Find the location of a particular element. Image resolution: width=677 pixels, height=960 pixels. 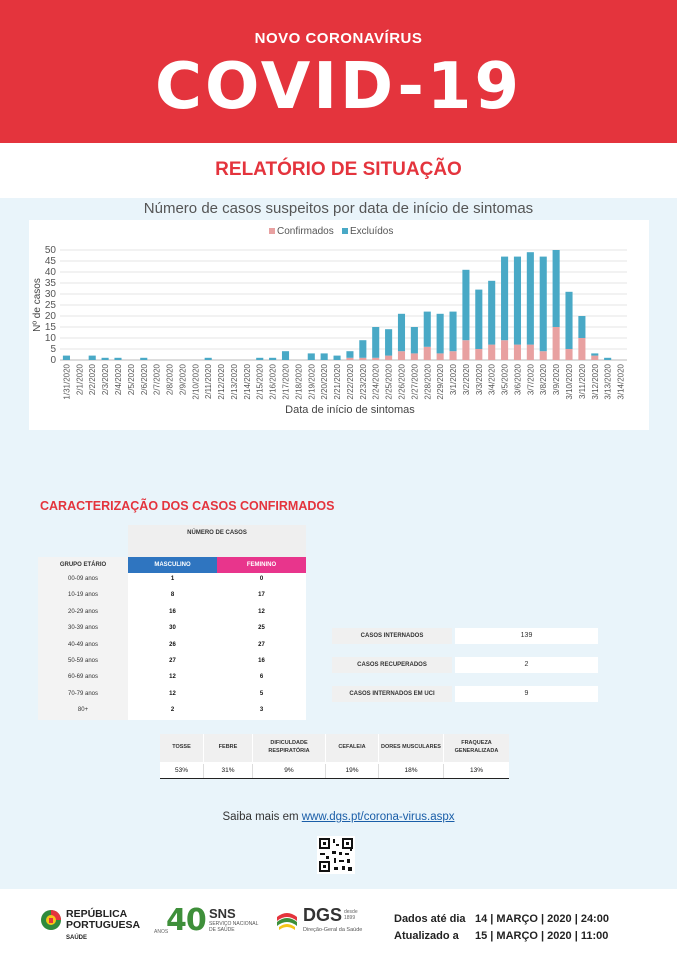

symptom-value: 18% is located at coordinates (411, 771).